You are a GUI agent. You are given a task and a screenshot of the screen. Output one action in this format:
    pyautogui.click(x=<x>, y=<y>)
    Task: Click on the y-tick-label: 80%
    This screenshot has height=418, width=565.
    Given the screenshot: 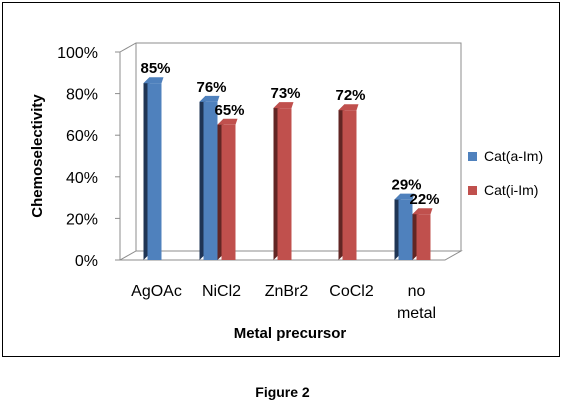 What is the action you would take?
    pyautogui.click(x=82, y=95)
    